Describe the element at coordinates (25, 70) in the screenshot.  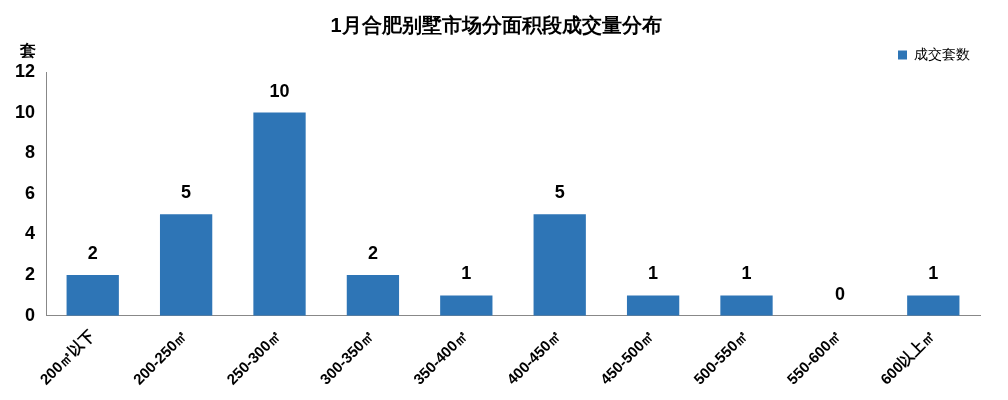
I see `y-tick-label: 12` at that location.